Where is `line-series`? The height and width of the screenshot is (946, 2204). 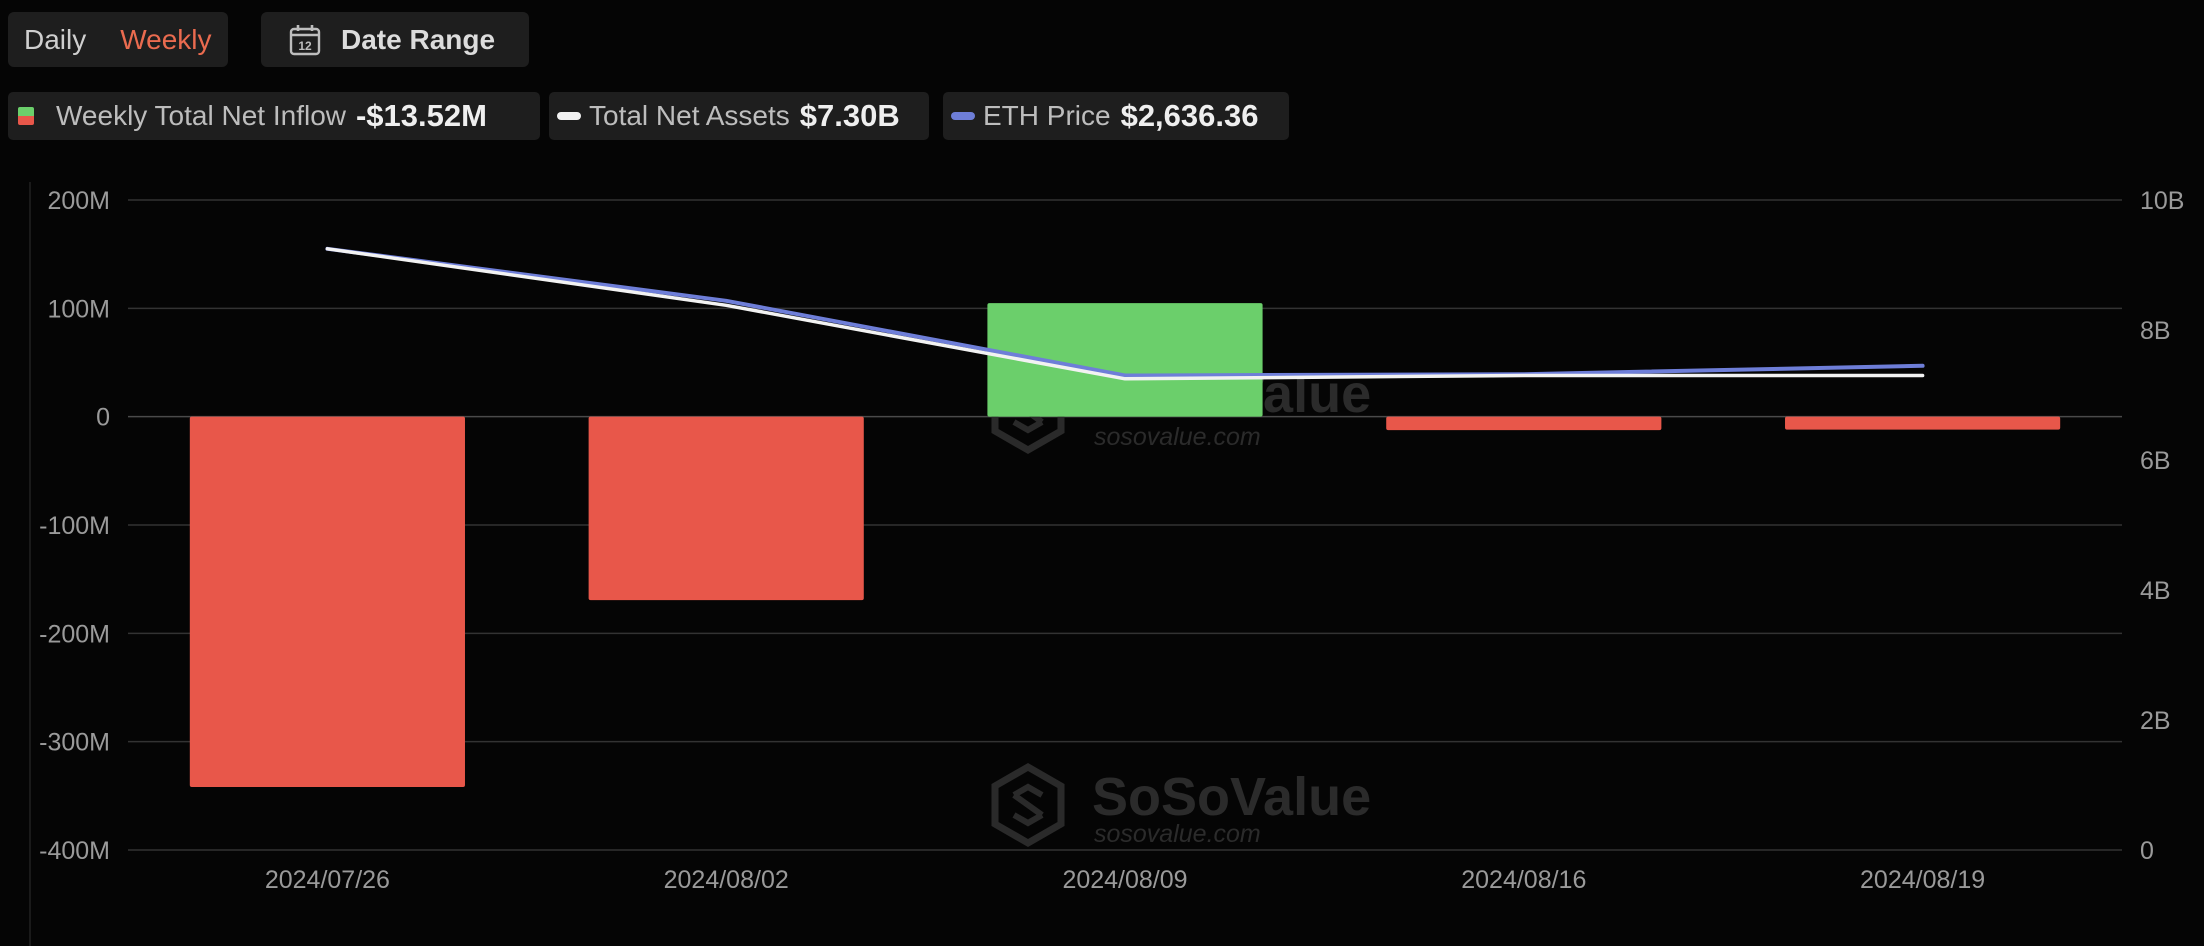 line-series is located at coordinates (1125, 313).